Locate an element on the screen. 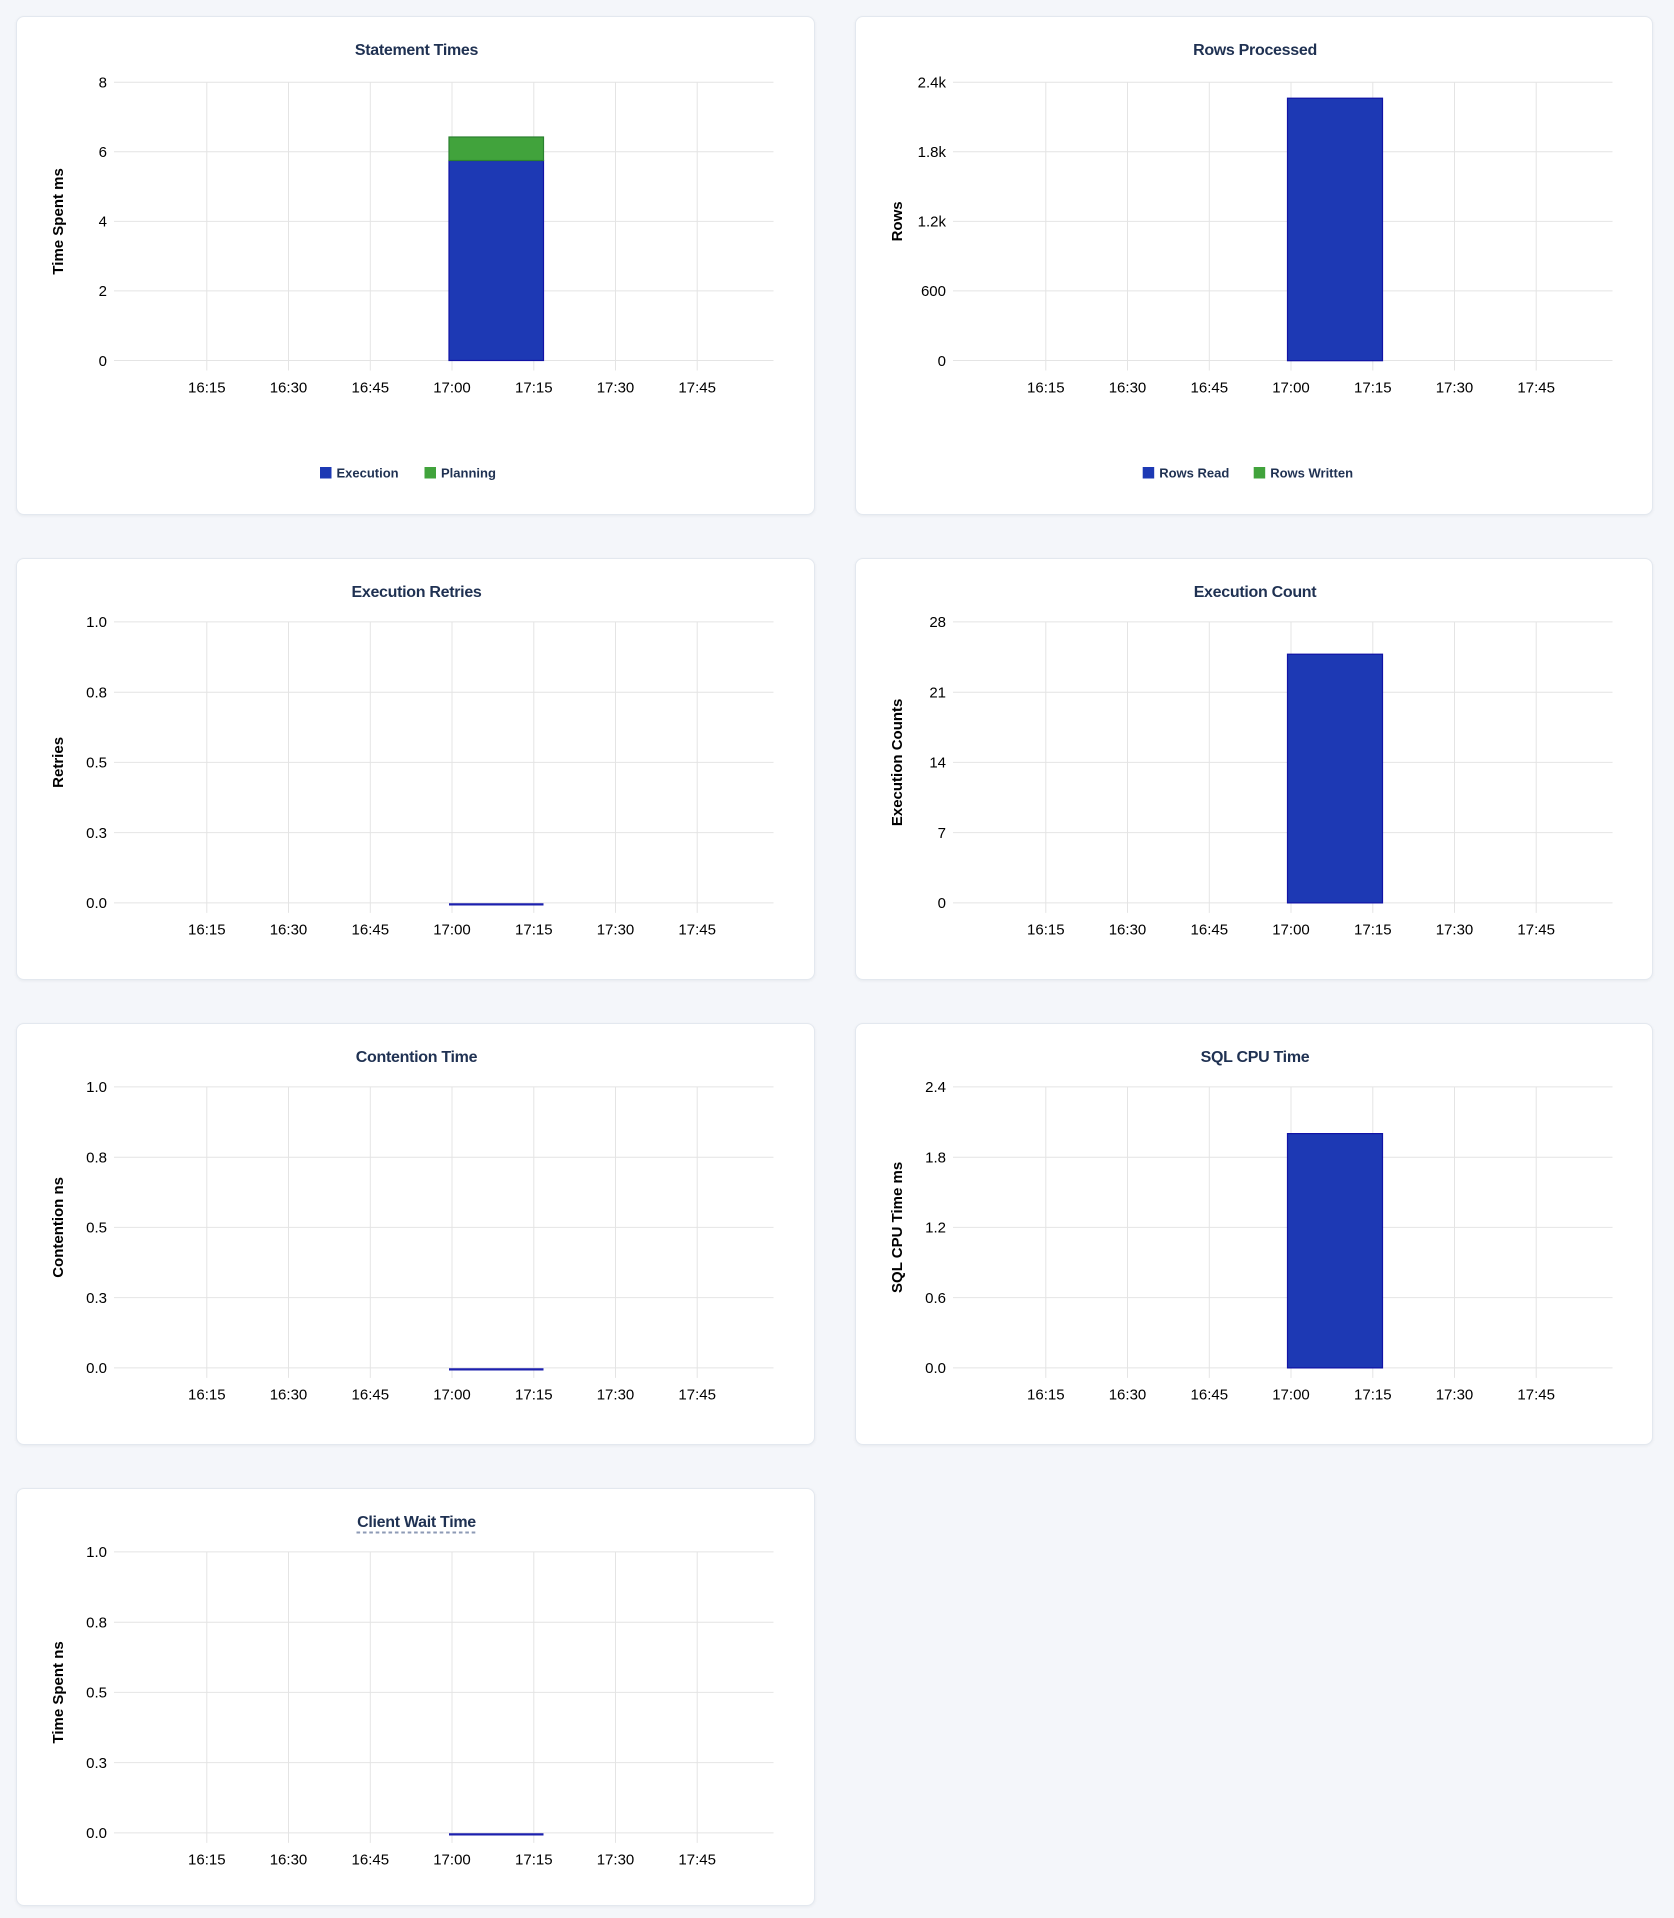 The image size is (1674, 1918). svg-text: Execution Retries is located at coordinates (416, 592).